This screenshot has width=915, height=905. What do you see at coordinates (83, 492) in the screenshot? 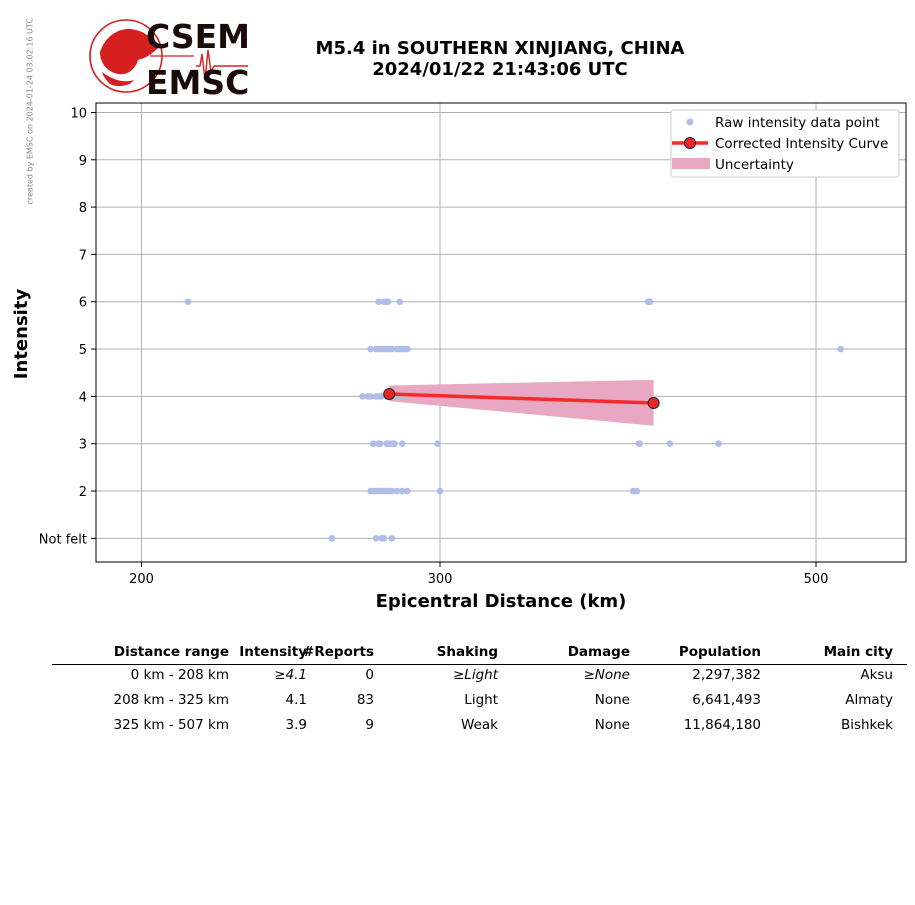
I see `y-tick-label: 2` at bounding box center [83, 492].